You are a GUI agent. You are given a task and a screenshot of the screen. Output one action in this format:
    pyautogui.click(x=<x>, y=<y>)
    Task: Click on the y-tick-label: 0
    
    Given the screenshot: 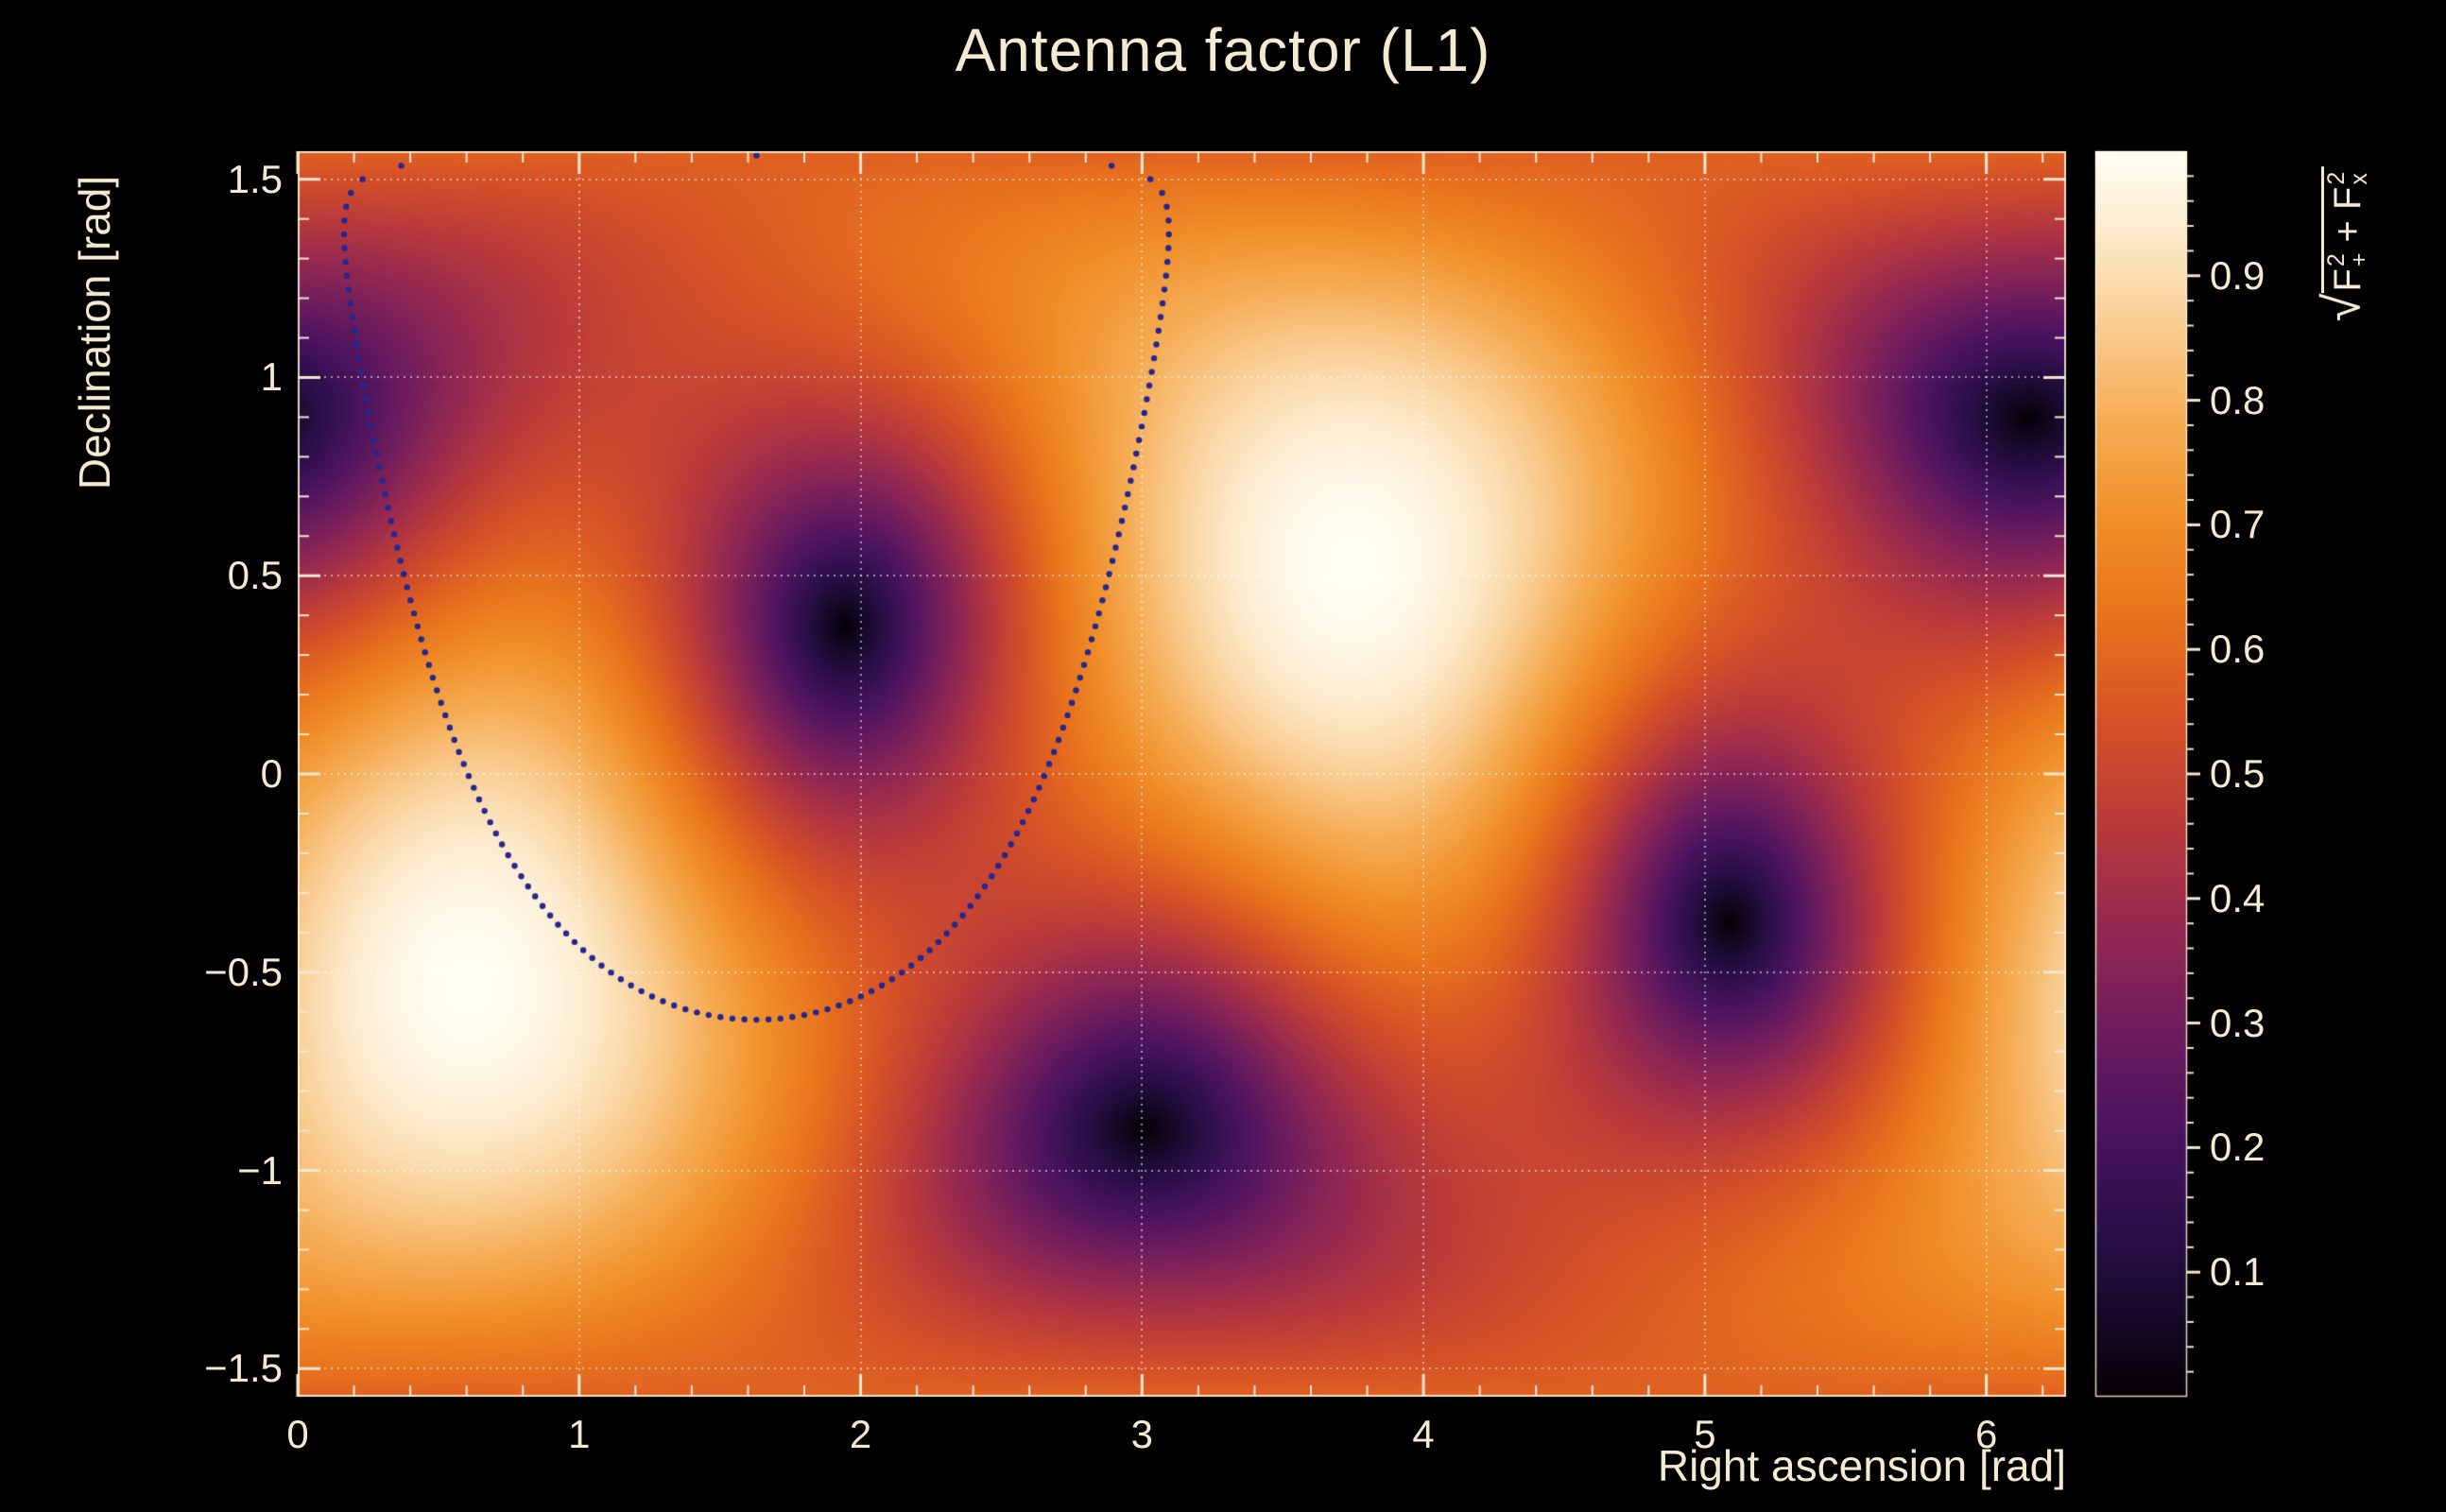 What is the action you would take?
    pyautogui.click(x=271, y=773)
    